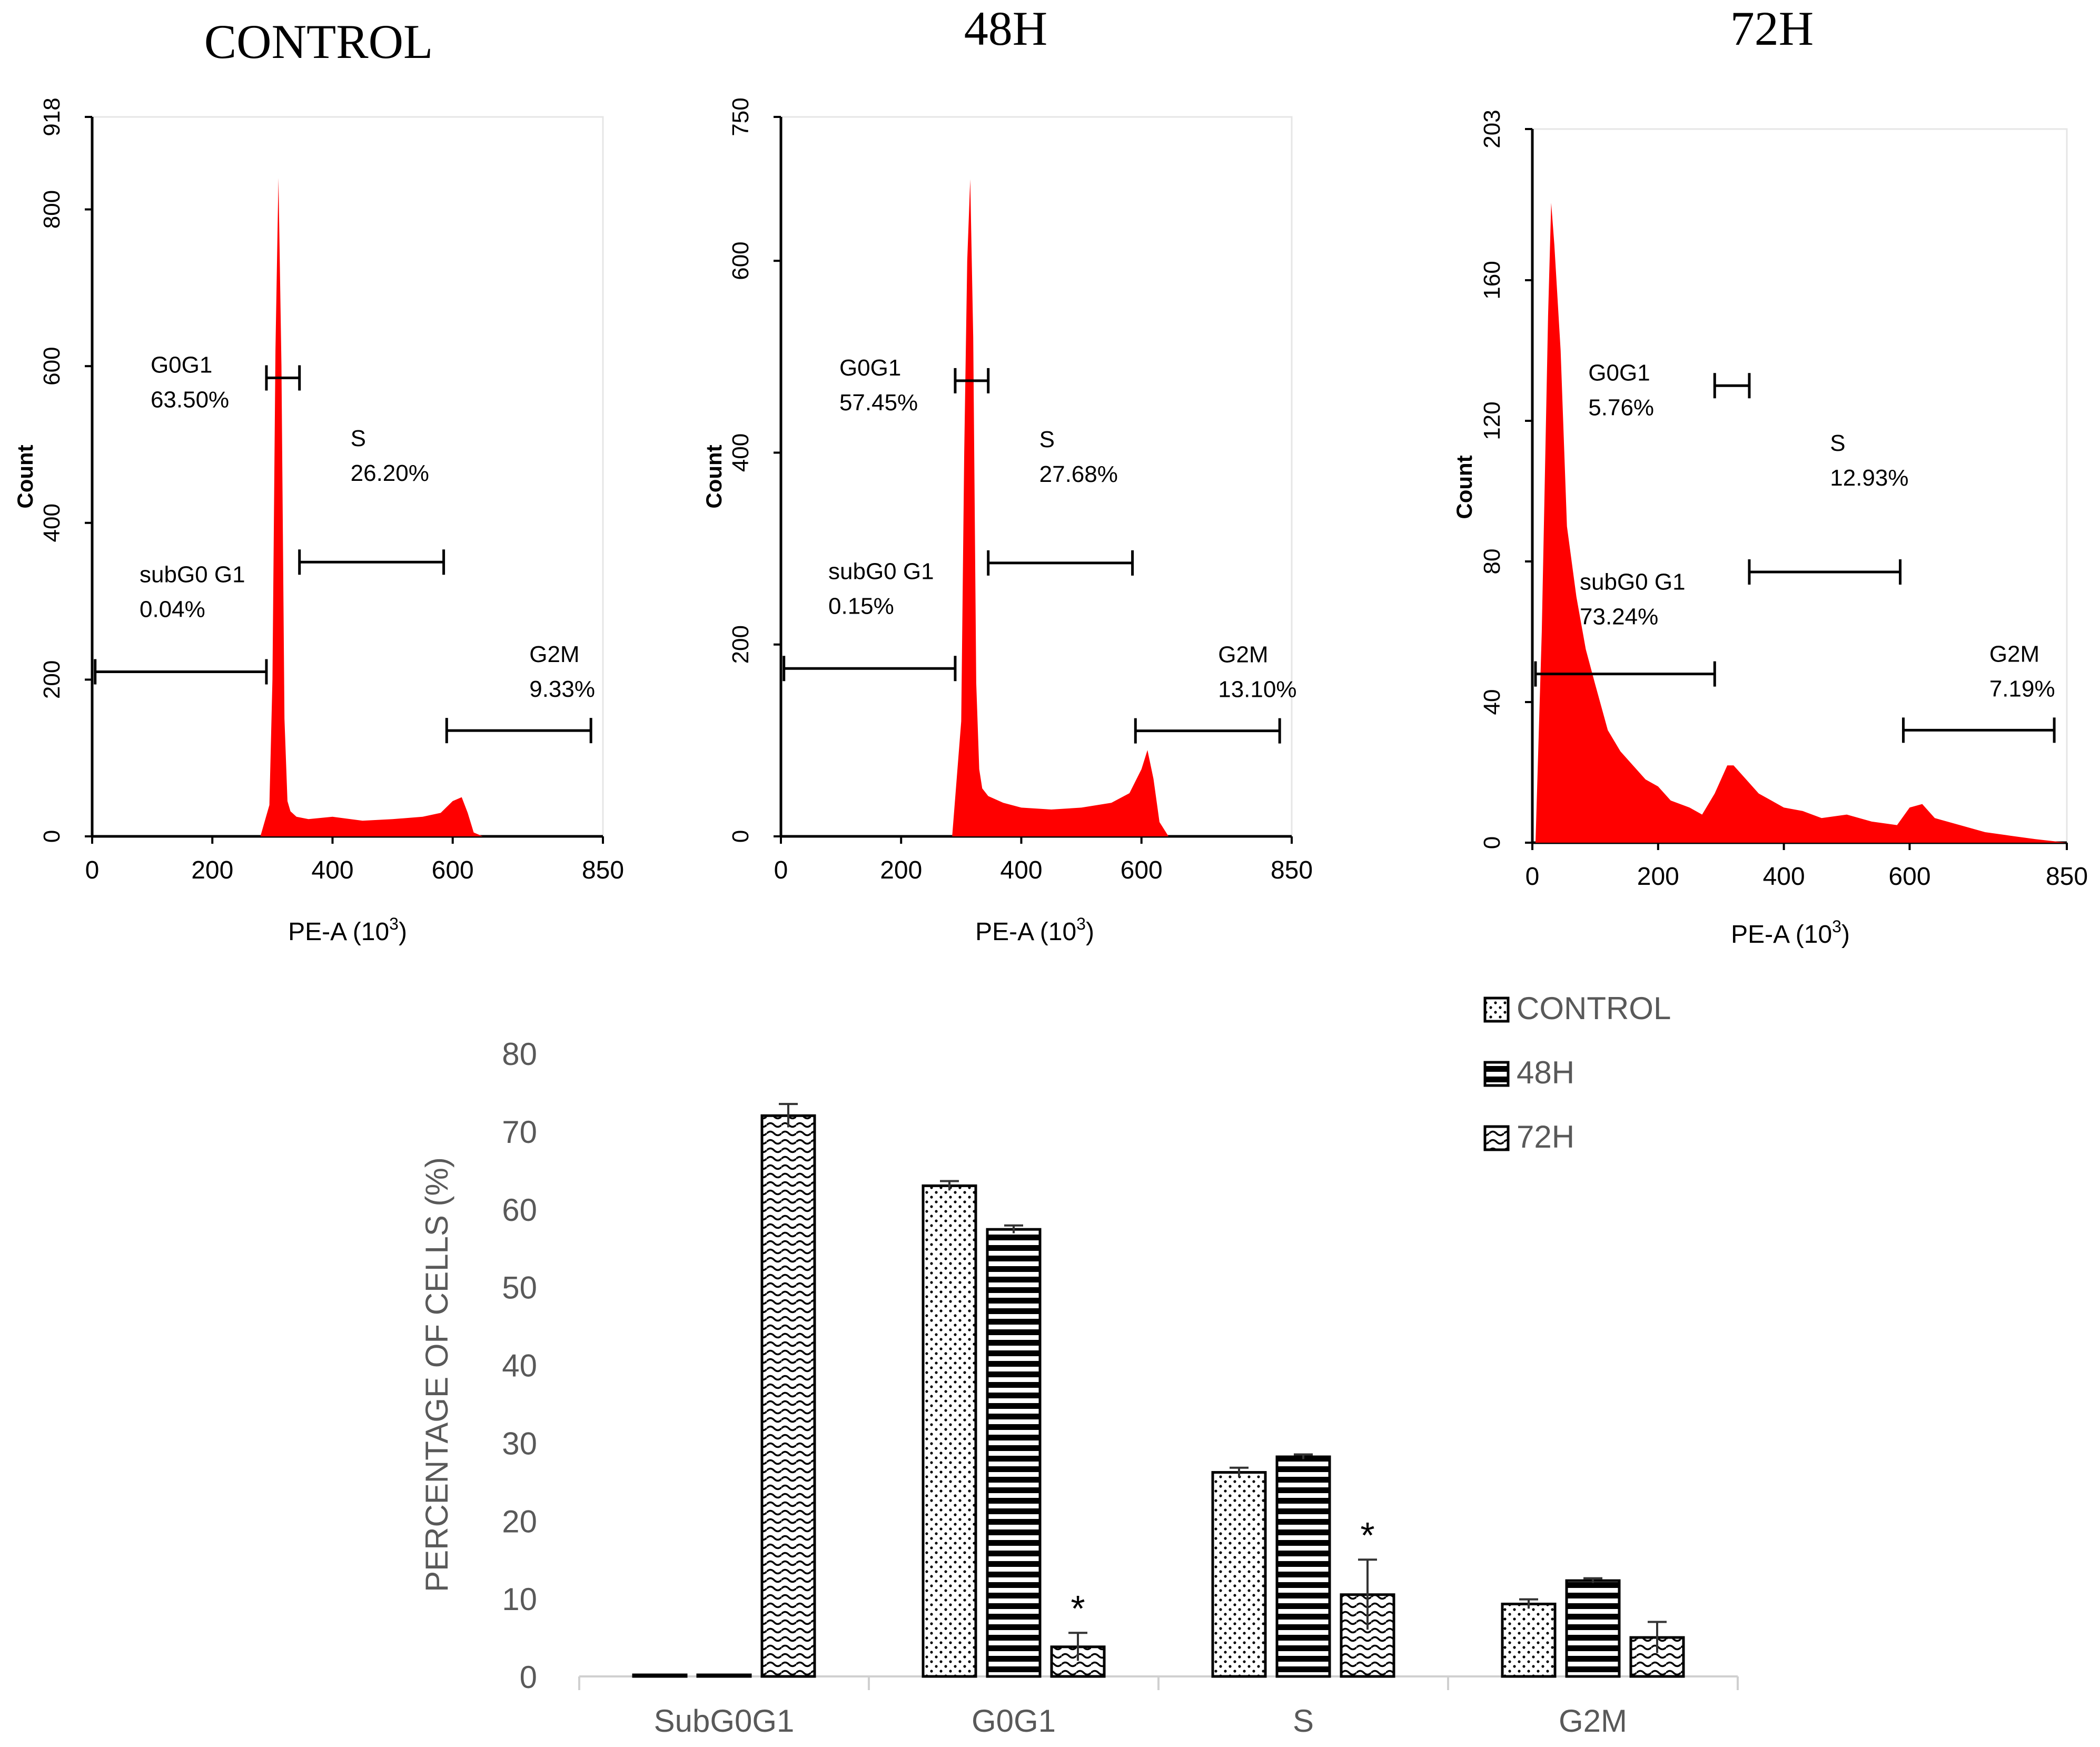 The height and width of the screenshot is (1747, 2100). I want to click on gate-g0g1: G0G1 63.50%, so click(226, 382).